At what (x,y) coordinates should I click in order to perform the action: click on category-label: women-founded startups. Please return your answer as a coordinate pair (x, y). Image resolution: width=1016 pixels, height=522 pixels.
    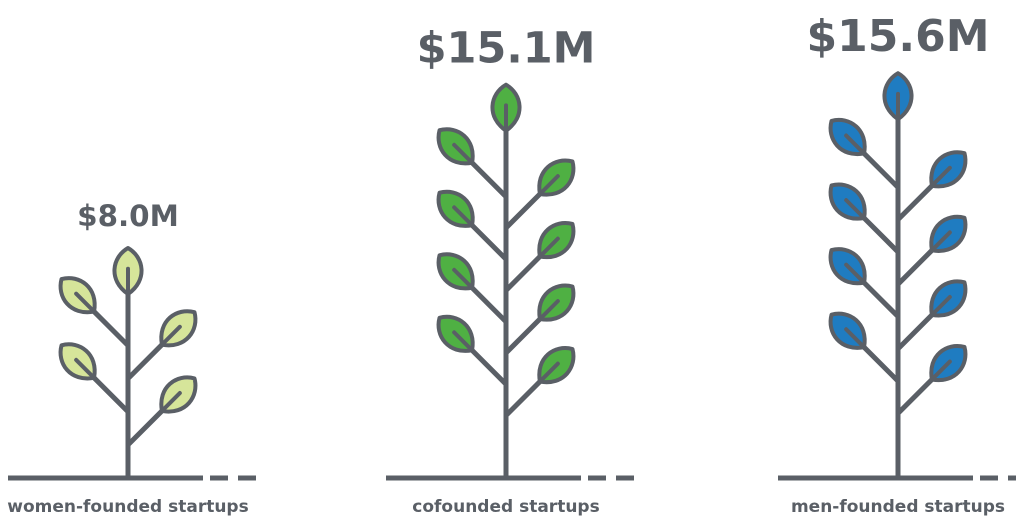
    Looking at the image, I should click on (127, 507).